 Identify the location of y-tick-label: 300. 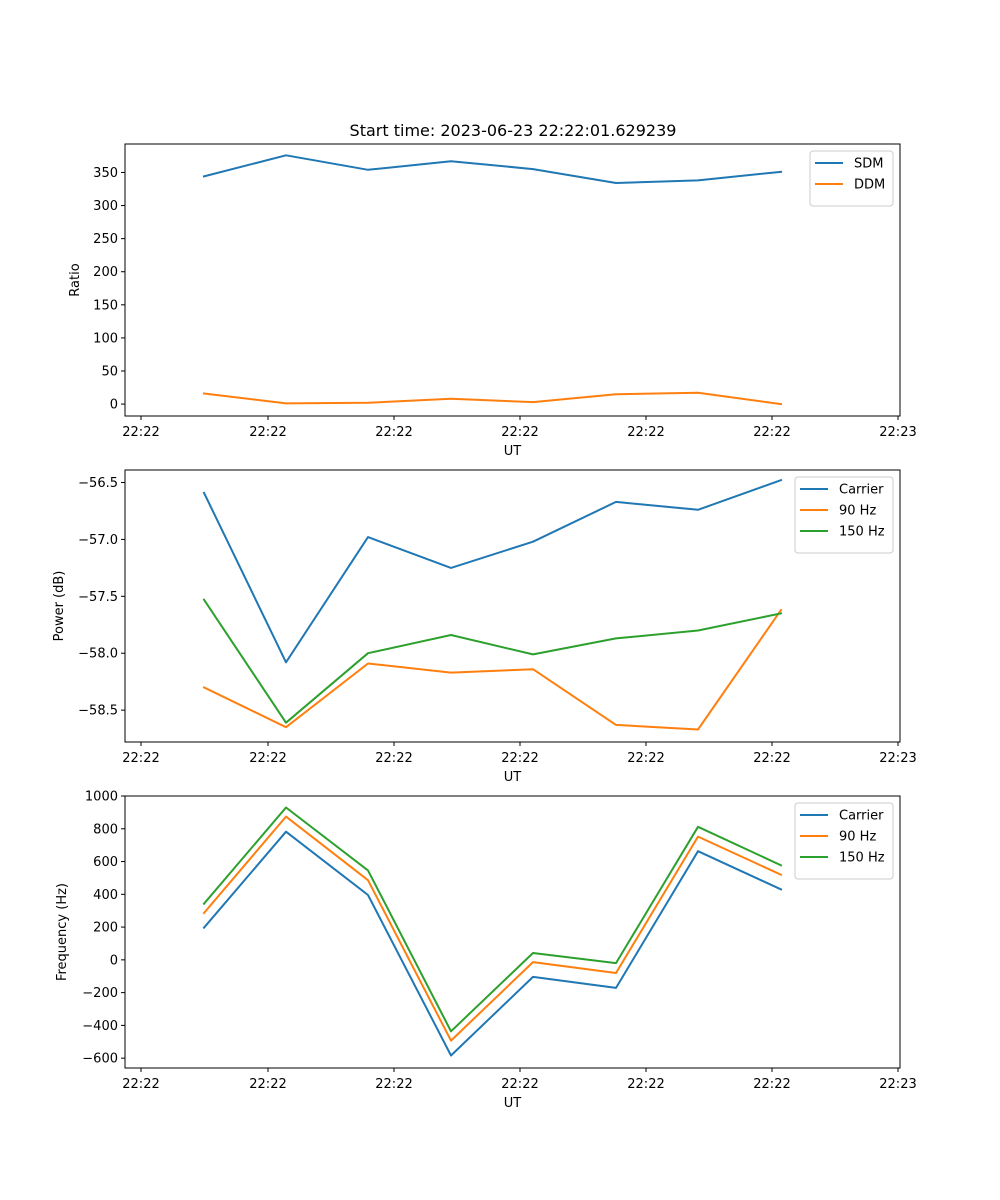
(105, 206).